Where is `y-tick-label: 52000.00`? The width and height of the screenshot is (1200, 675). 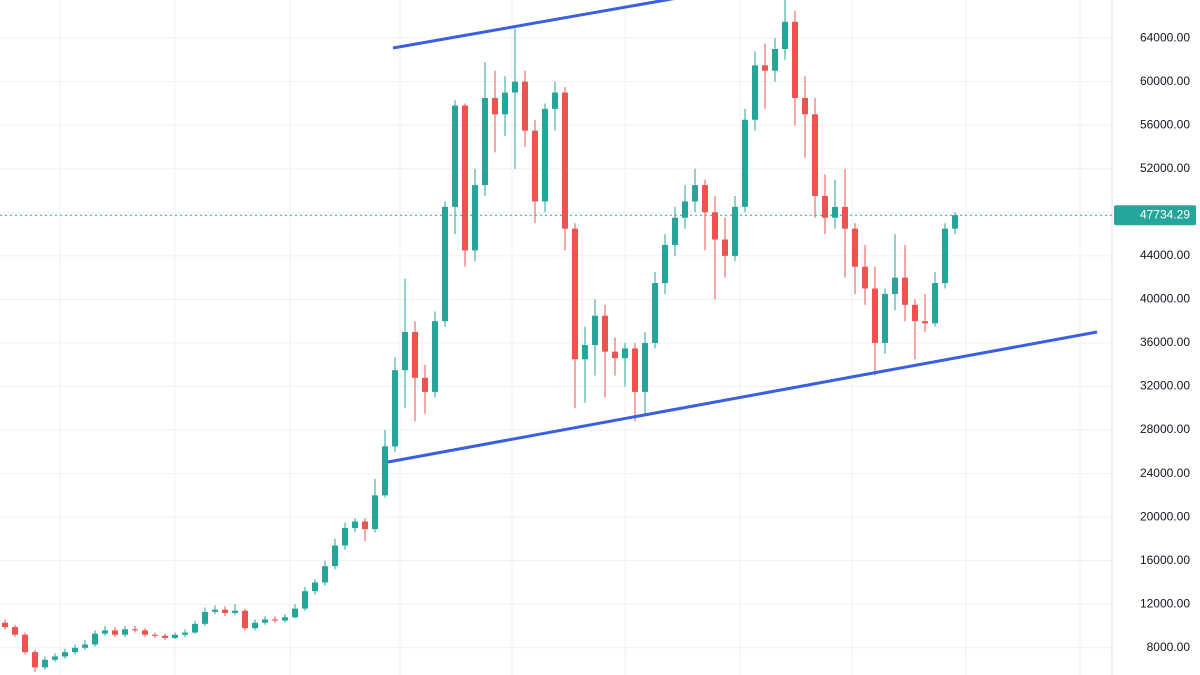
y-tick-label: 52000.00 is located at coordinates (1165, 168).